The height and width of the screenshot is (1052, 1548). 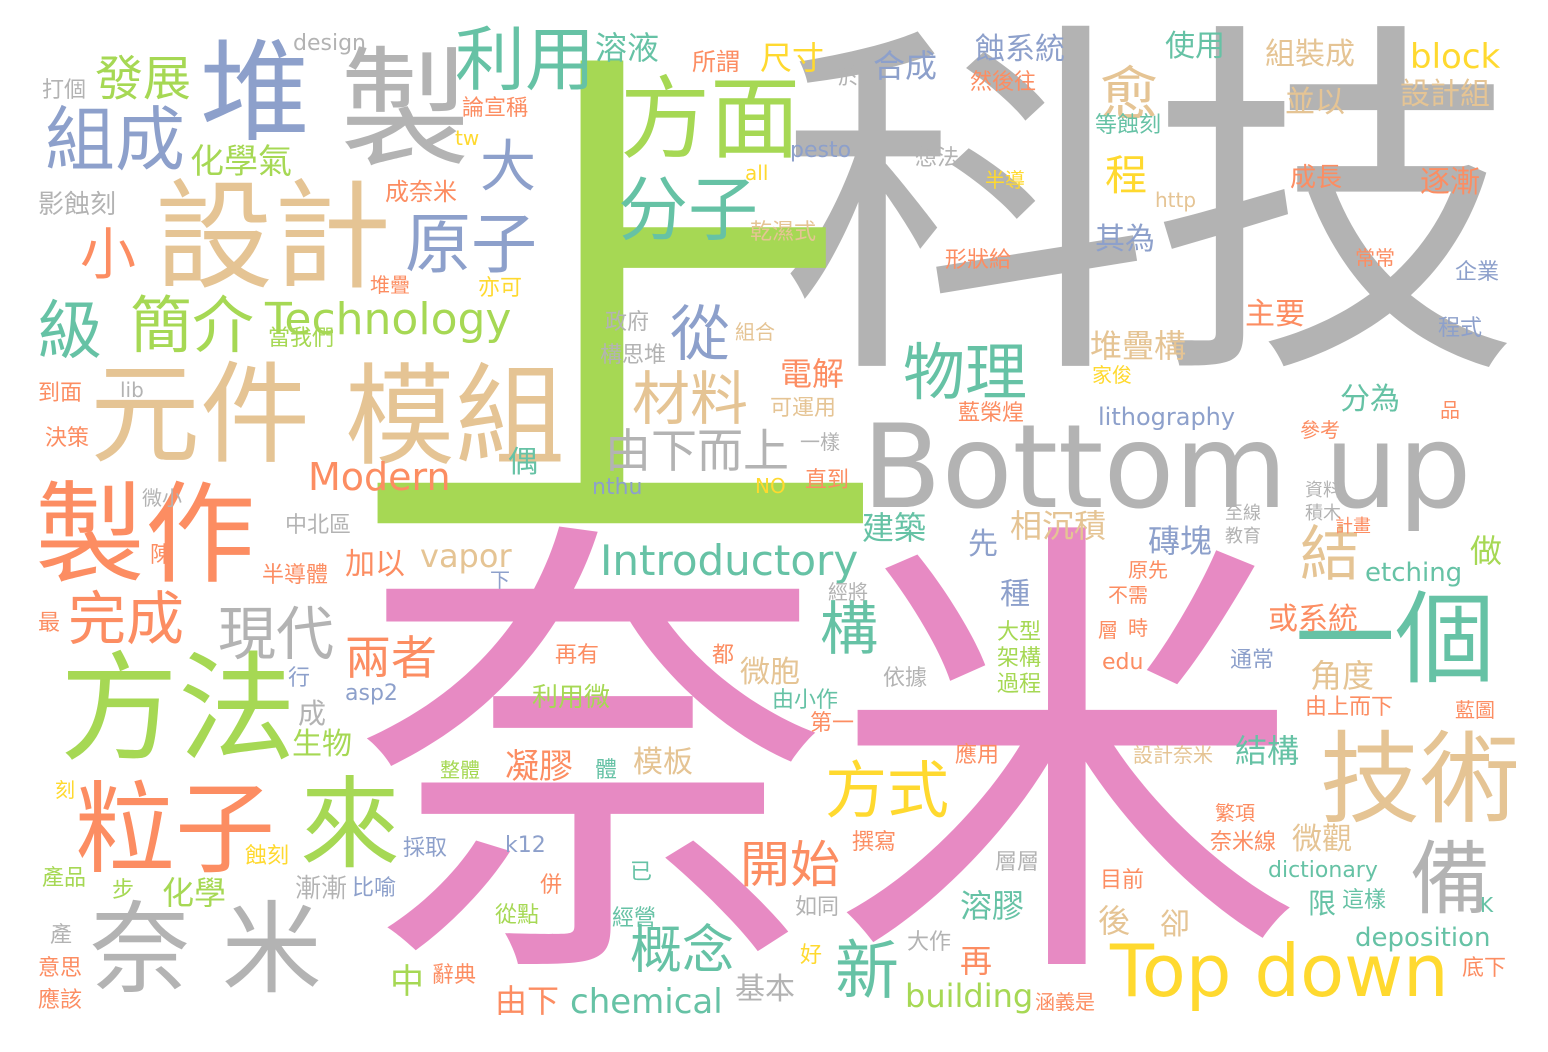 I want to click on cloud-word-youshangerxia: 由上而下, so click(x=1349, y=707).